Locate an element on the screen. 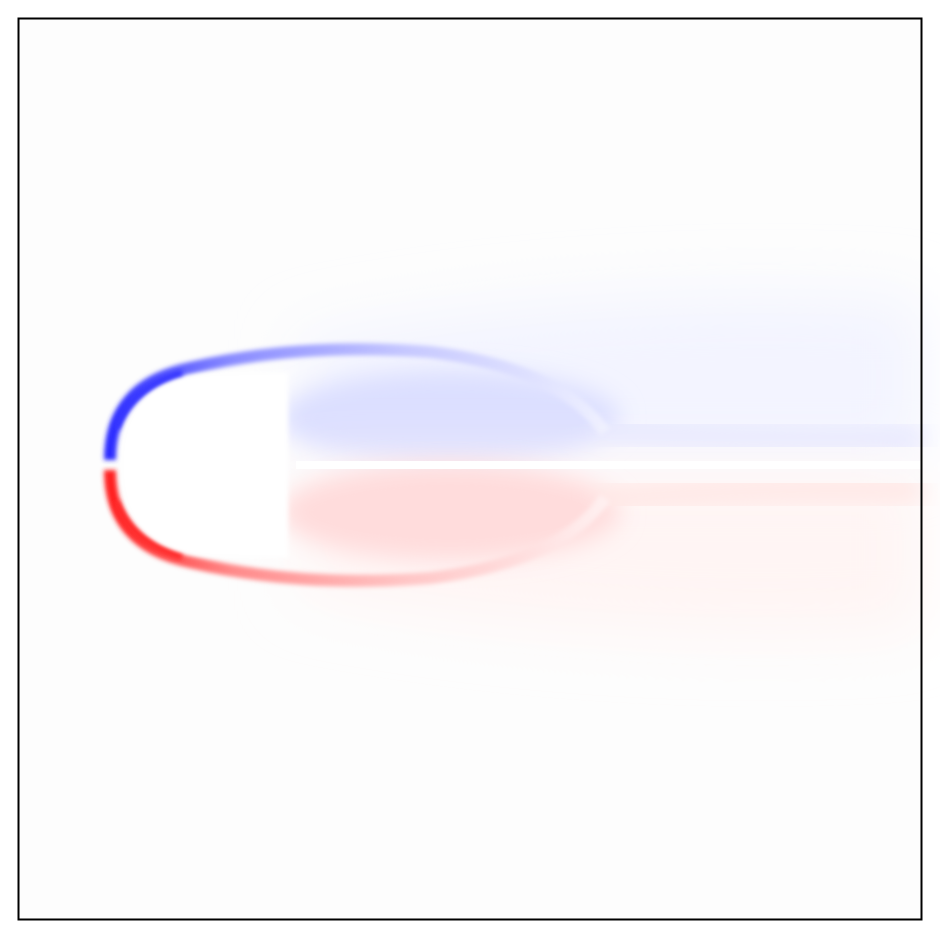 This screenshot has height=940, width=940. upper-wake is located at coordinates (450, 418).